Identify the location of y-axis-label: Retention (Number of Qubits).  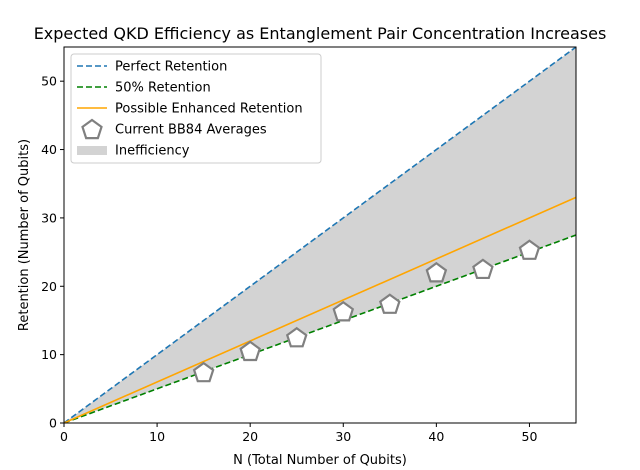
(24, 235).